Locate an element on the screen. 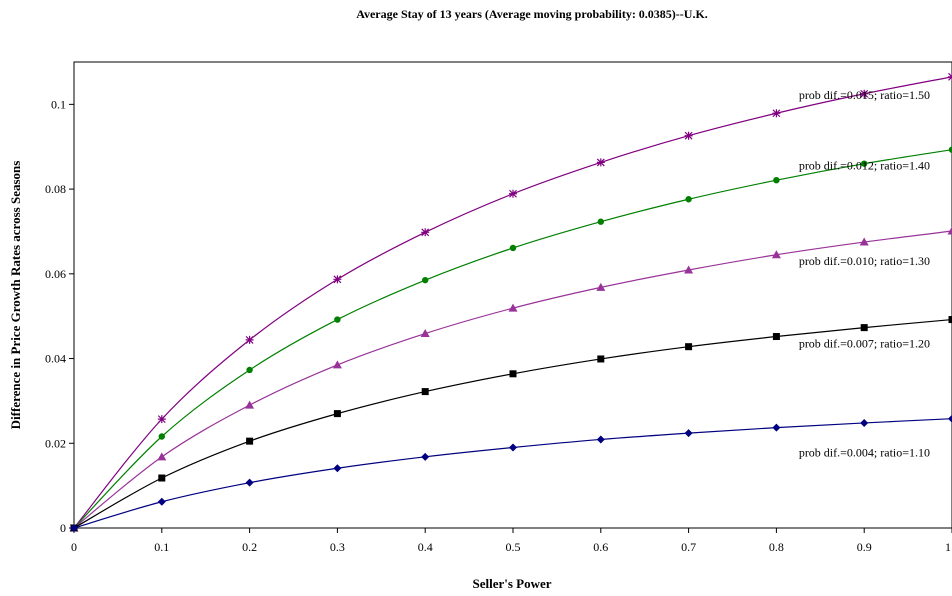 The height and width of the screenshot is (596, 952). x-tick-label: 0.3 is located at coordinates (337, 547).